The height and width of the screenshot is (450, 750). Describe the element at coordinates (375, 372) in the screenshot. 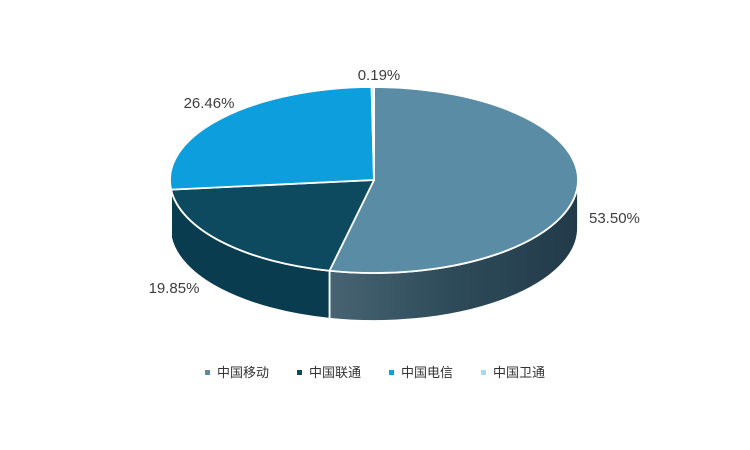

I see `chart-legend: 中国移动 中国联通 中国电信 中国卫通` at that location.